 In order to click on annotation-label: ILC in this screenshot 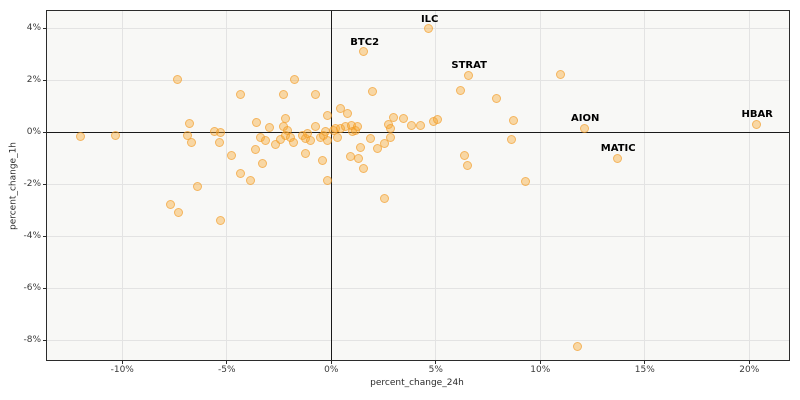, I will do `click(429, 19)`.